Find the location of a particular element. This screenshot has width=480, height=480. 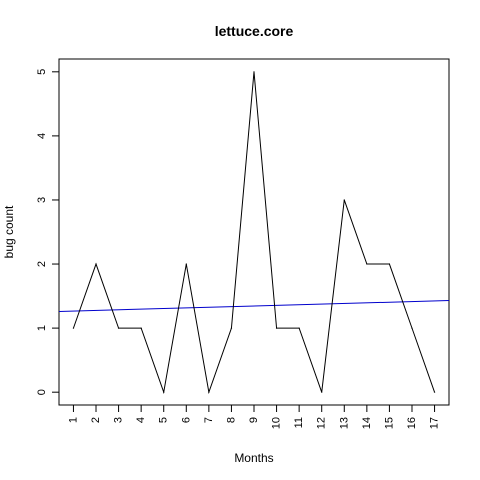

x-tick-label: 14 is located at coordinates (367, 423).